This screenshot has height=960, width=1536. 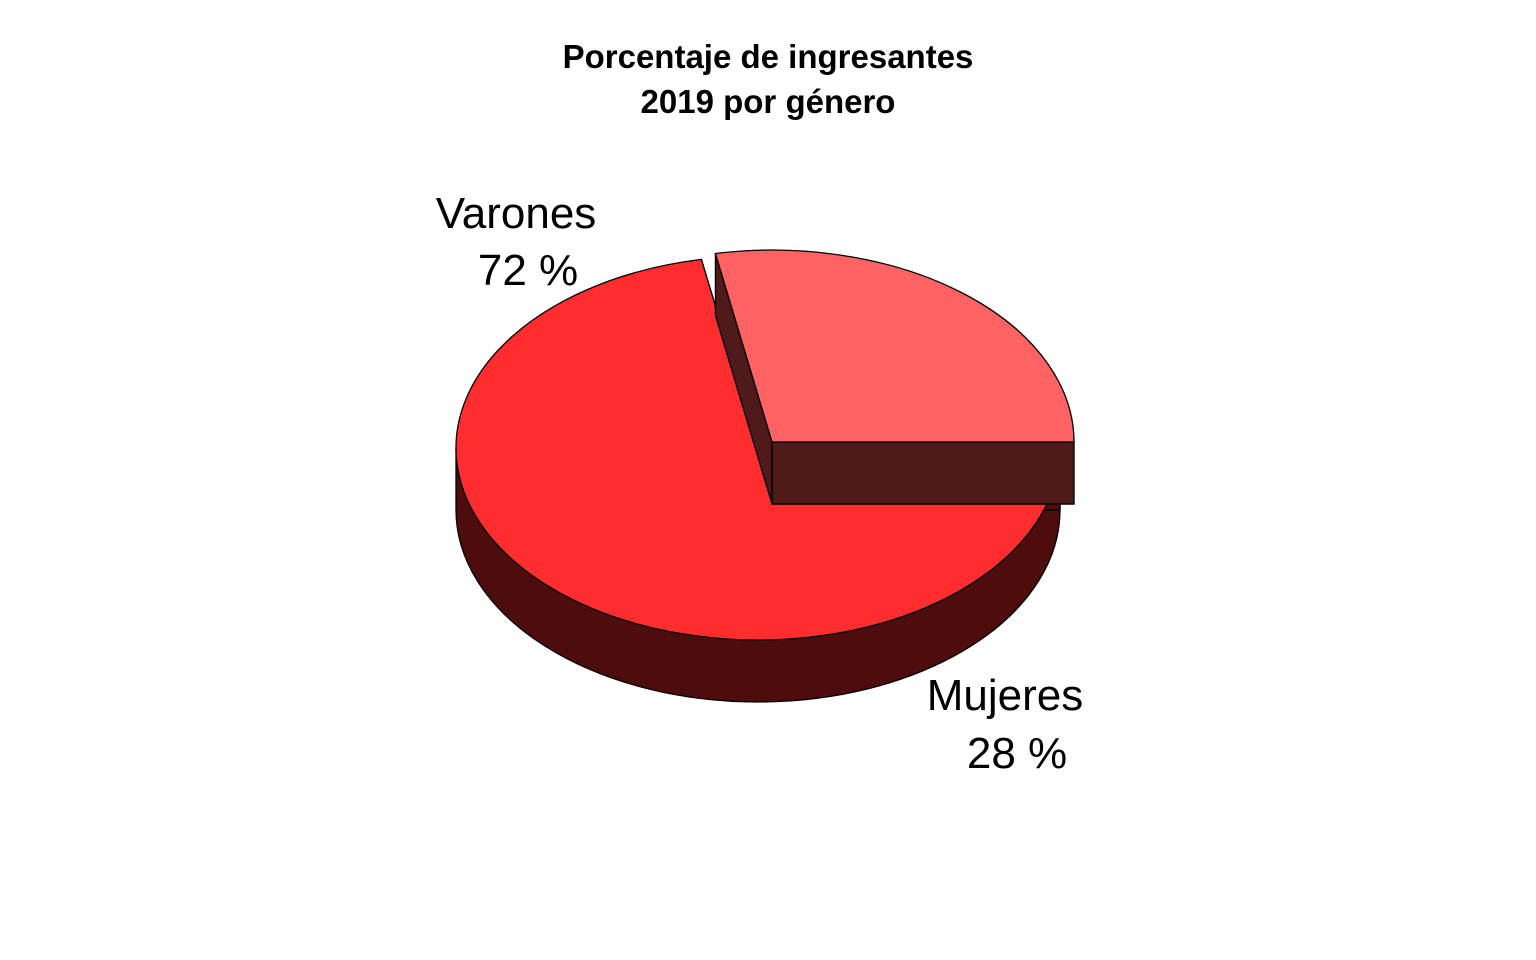 I want to click on slice-top-mujeres, so click(x=894, y=346).